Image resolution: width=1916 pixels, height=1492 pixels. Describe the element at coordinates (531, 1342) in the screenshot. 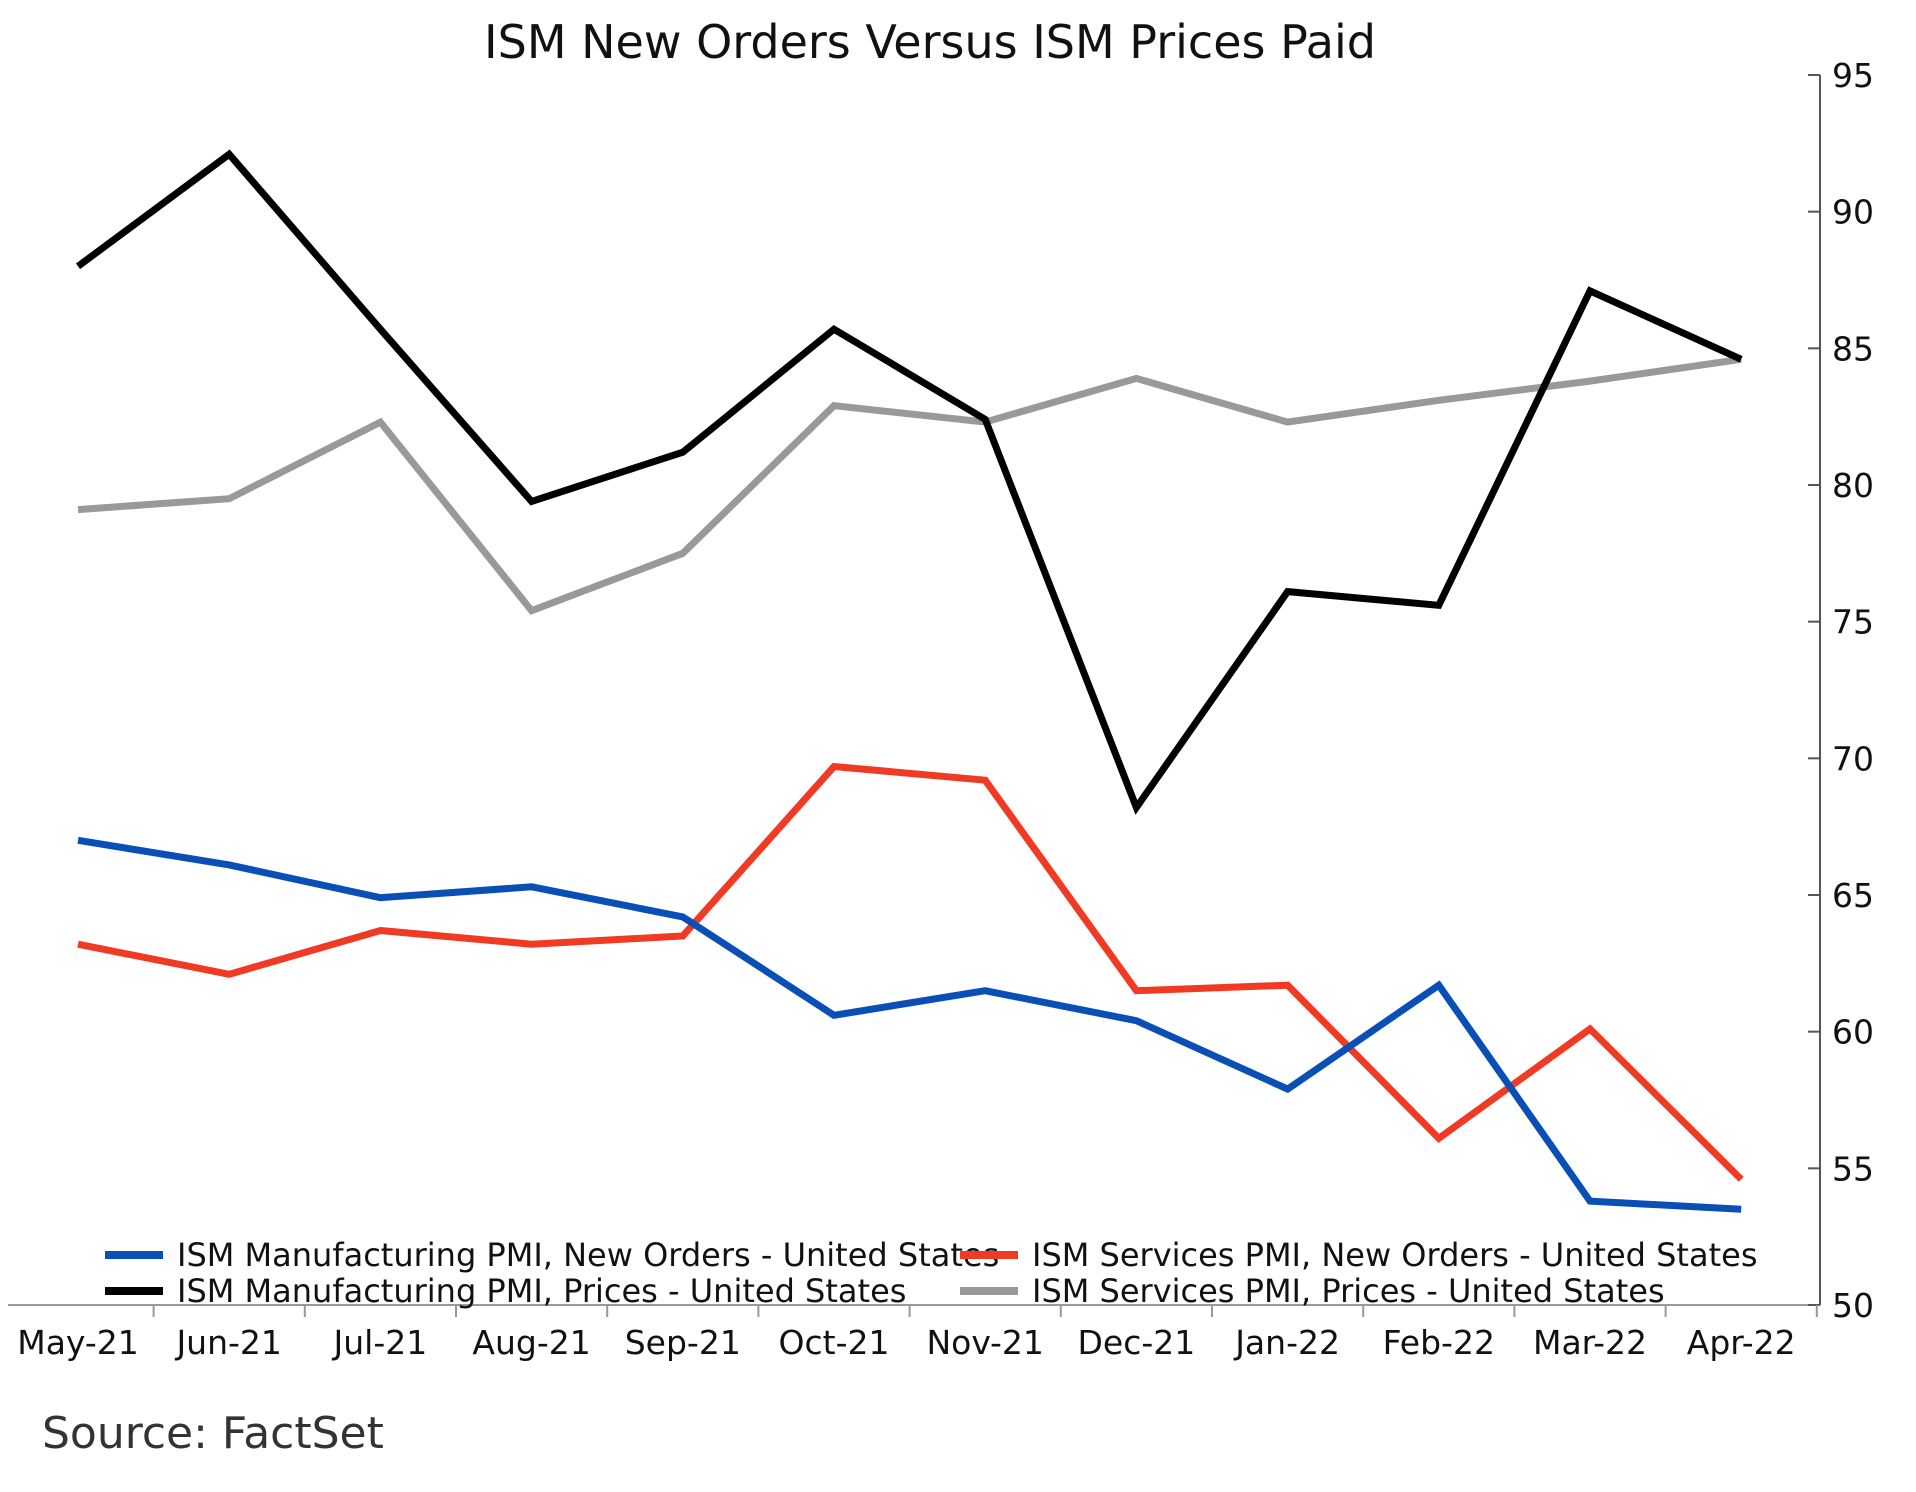

I see `x-tick-label: Aug-21` at that location.